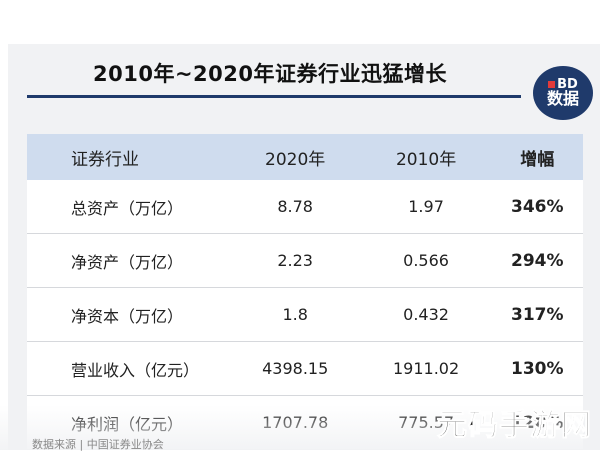 The height and width of the screenshot is (452, 600). Describe the element at coordinates (270, 74) in the screenshot. I see `page-title: 2010年~2020年证券行业迅猛增长` at that location.